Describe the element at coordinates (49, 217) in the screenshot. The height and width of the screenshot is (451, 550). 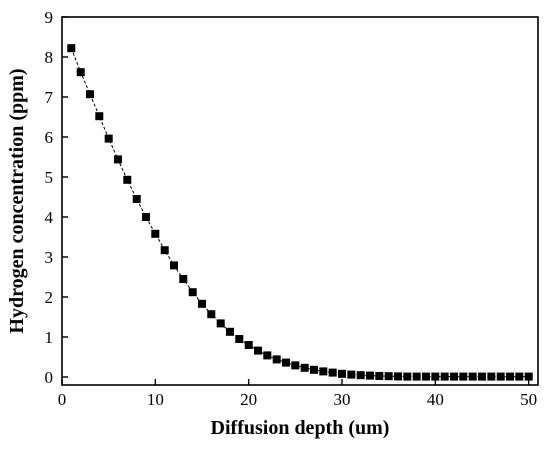
I see `y-tick-label: 4` at that location.